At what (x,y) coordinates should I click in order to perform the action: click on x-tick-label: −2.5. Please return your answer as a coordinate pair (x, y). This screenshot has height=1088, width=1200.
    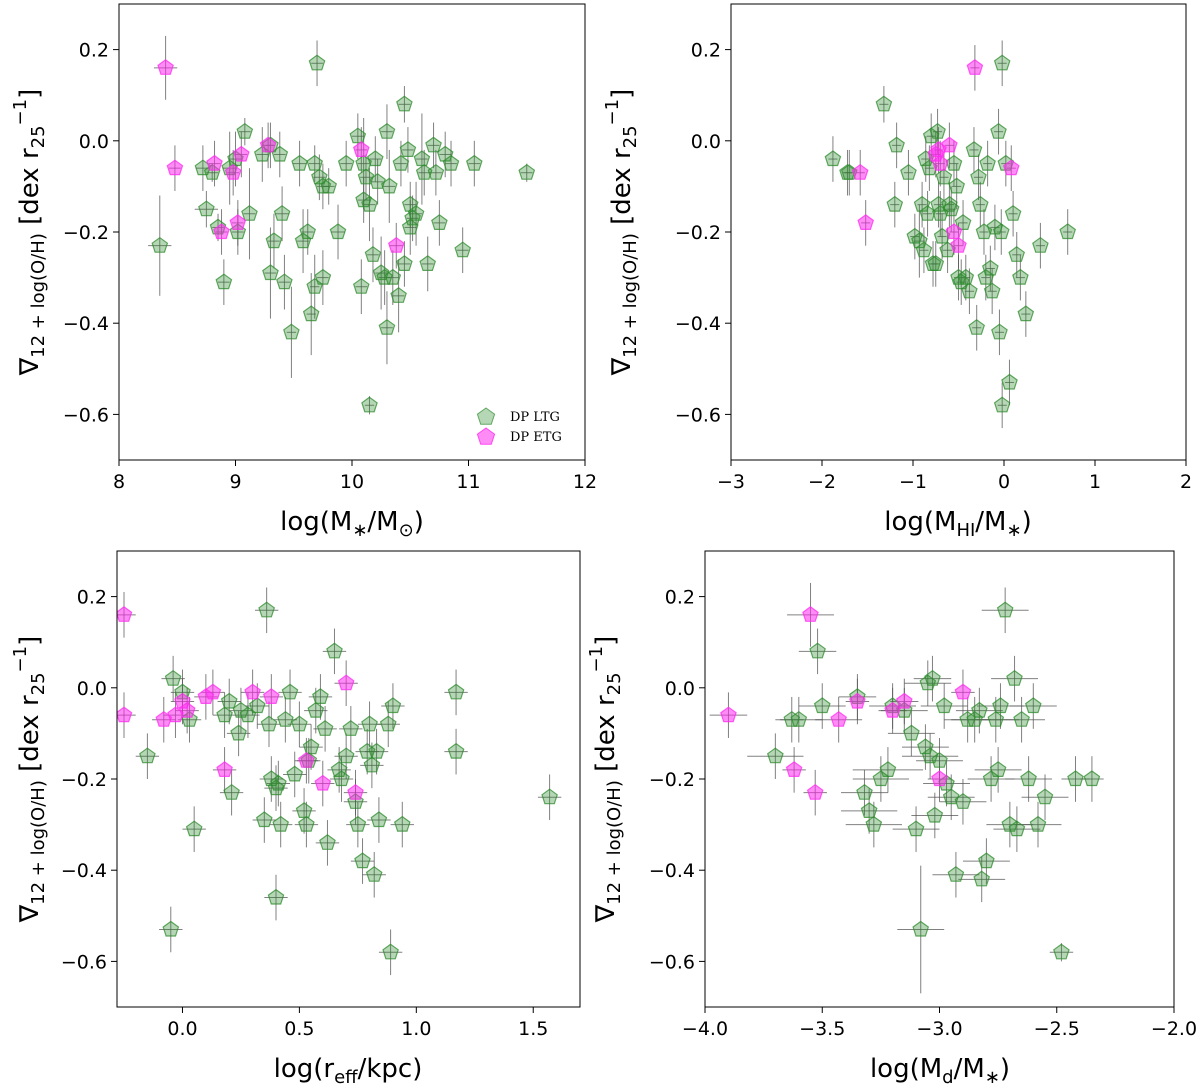
    Looking at the image, I should click on (1057, 1029).